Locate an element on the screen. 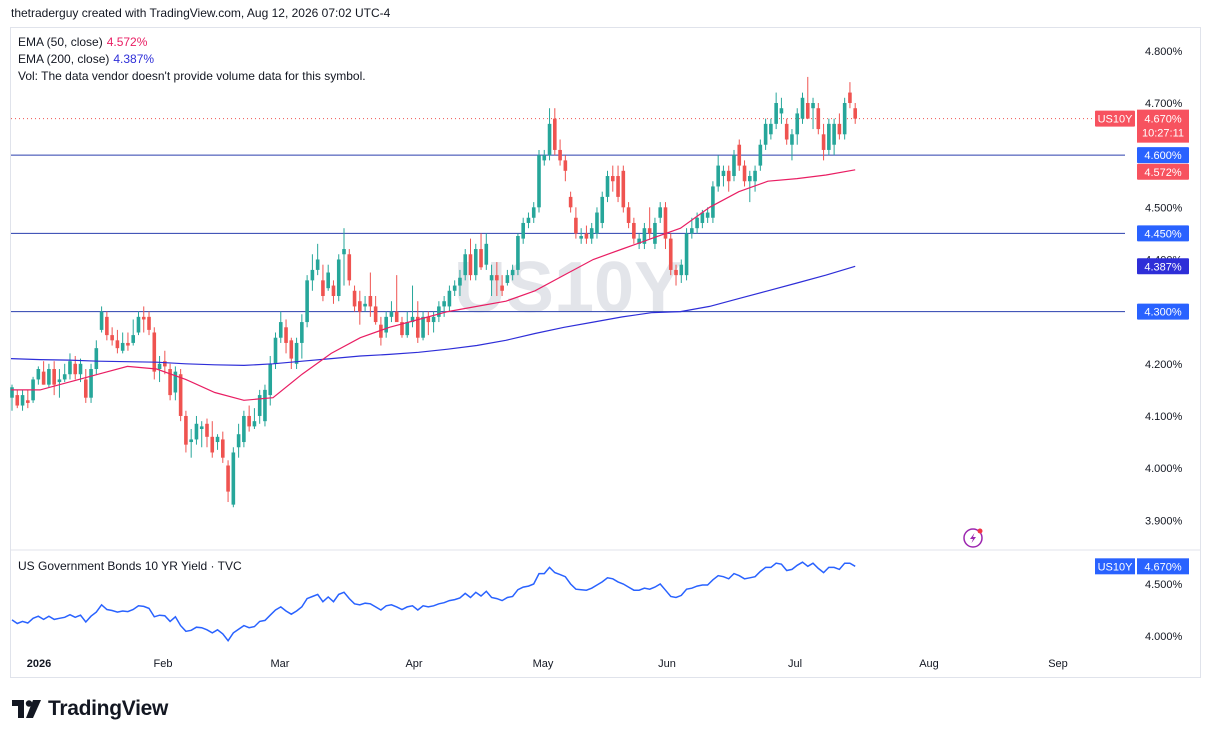 Image resolution: width=1212 pixels, height=738 pixels. price-tick-label: 4.000% is located at coordinates (1164, 469).